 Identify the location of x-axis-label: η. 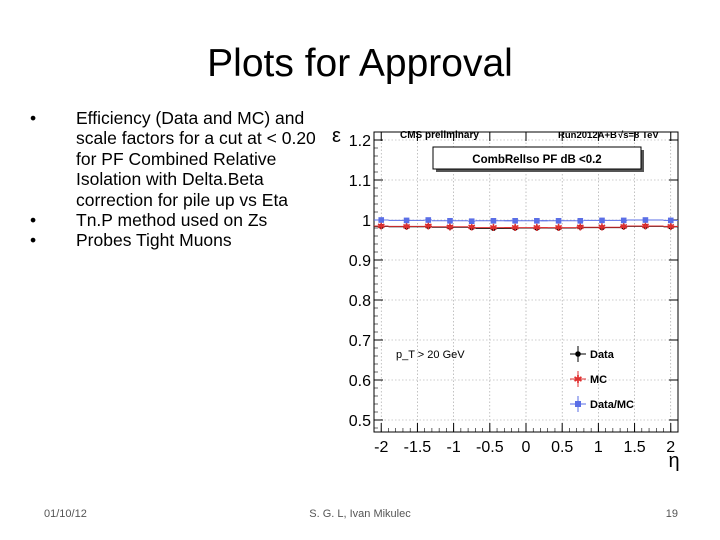
(673, 461).